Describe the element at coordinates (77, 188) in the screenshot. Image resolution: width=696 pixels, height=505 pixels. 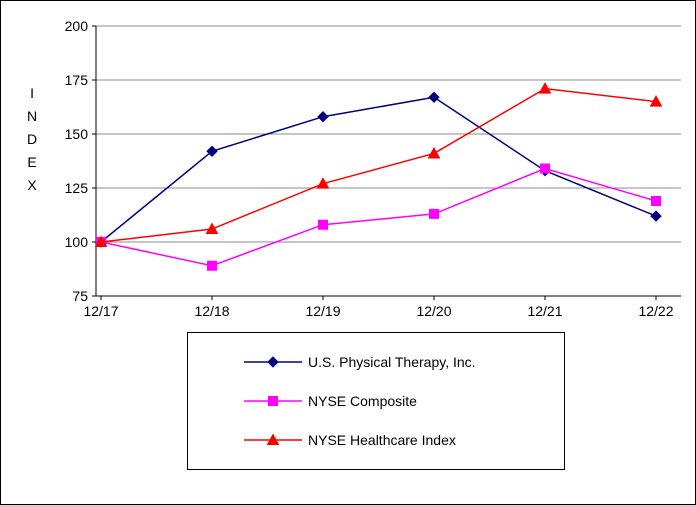
I see `y-tick-label: 125` at that location.